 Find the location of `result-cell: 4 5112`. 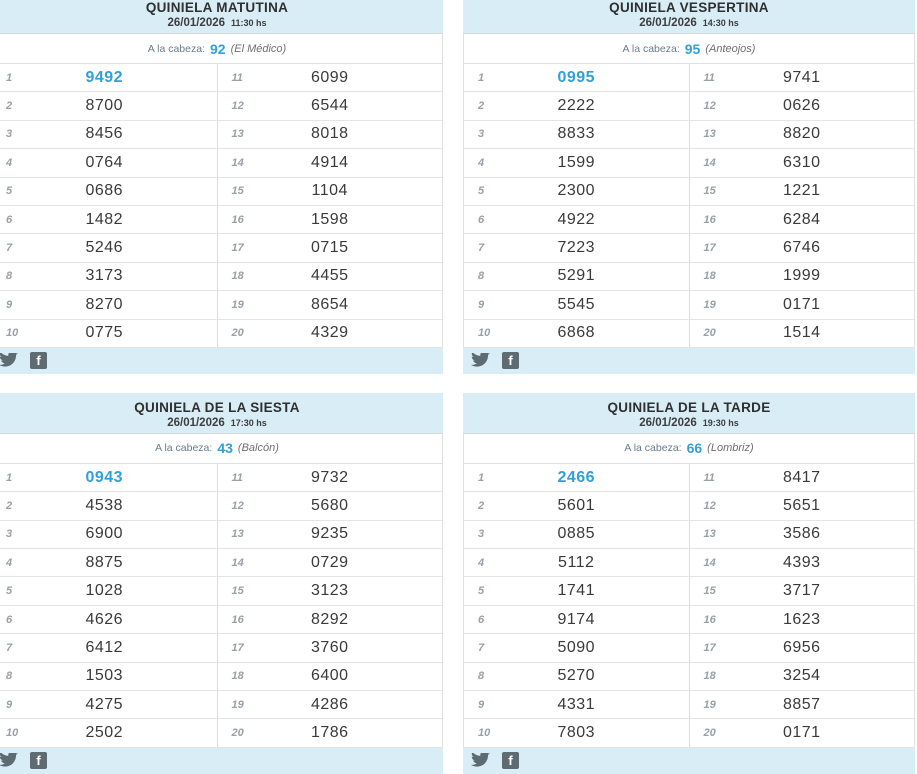

result-cell: 4 5112 is located at coordinates (577, 563).